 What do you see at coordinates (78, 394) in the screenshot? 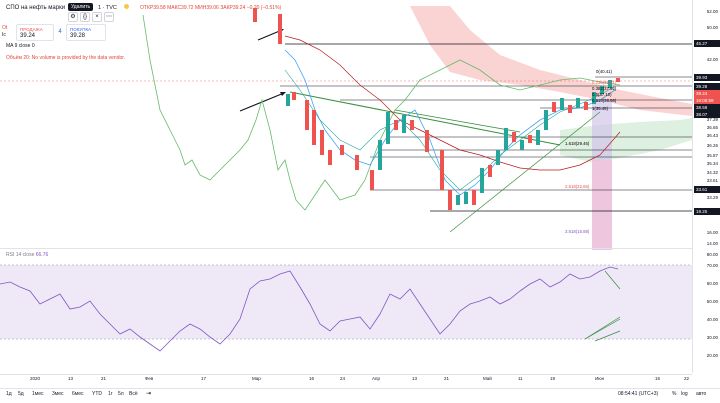
I see `range-6m: 6мес` at bounding box center [78, 394].